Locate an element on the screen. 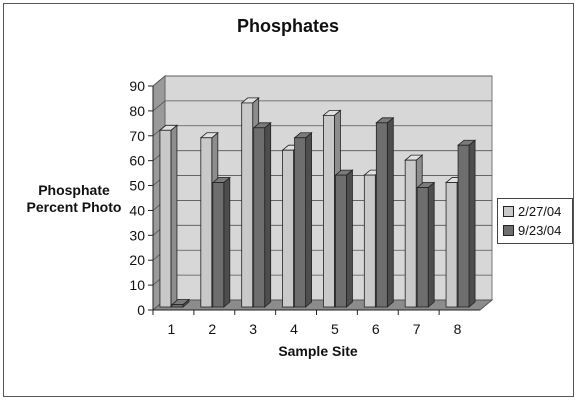 Image resolution: width=576 pixels, height=400 pixels. bar-site-7-series-2-side is located at coordinates (431, 244).